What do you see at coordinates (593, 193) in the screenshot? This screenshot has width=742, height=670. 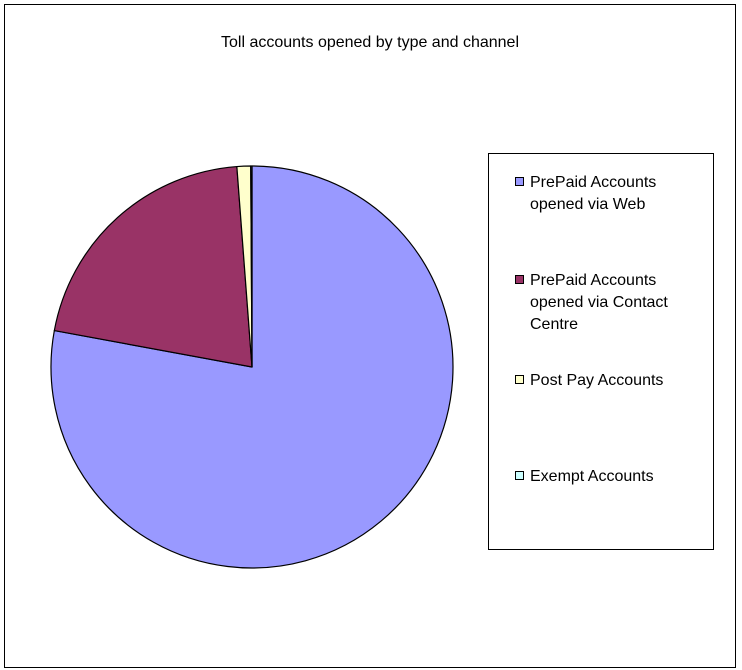 I see `legend-label-web: PrePaid Accounts opened via Web` at bounding box center [593, 193].